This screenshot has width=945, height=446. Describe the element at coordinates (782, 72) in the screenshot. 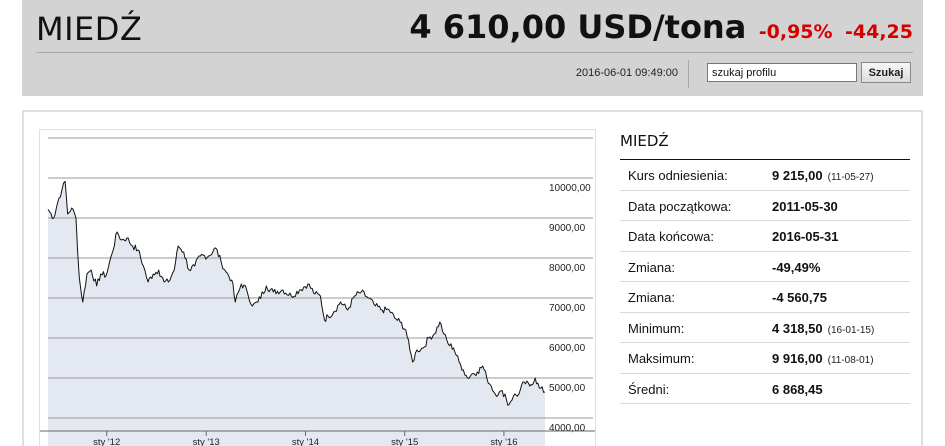

I see `profile-search-input` at that location.